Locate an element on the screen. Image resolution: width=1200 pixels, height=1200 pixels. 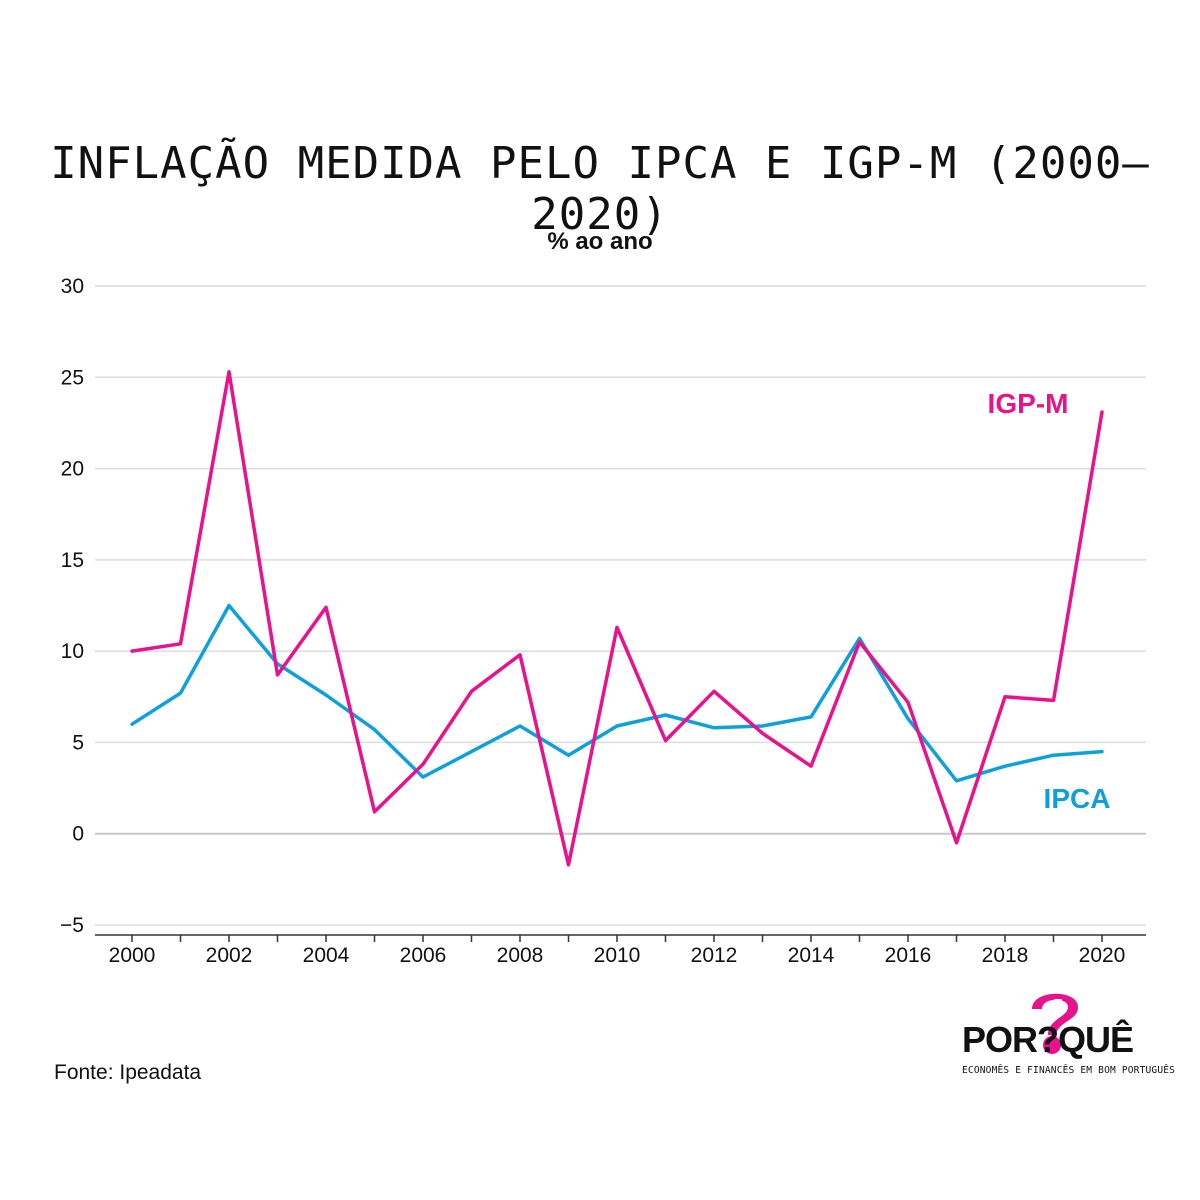
x-tick-label: 2018 is located at coordinates (1005, 955).